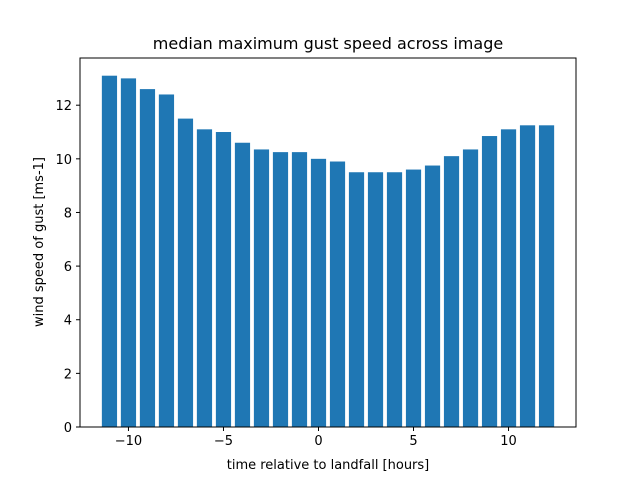  What do you see at coordinates (299, 289) in the screenshot?
I see `bar--1` at bounding box center [299, 289].